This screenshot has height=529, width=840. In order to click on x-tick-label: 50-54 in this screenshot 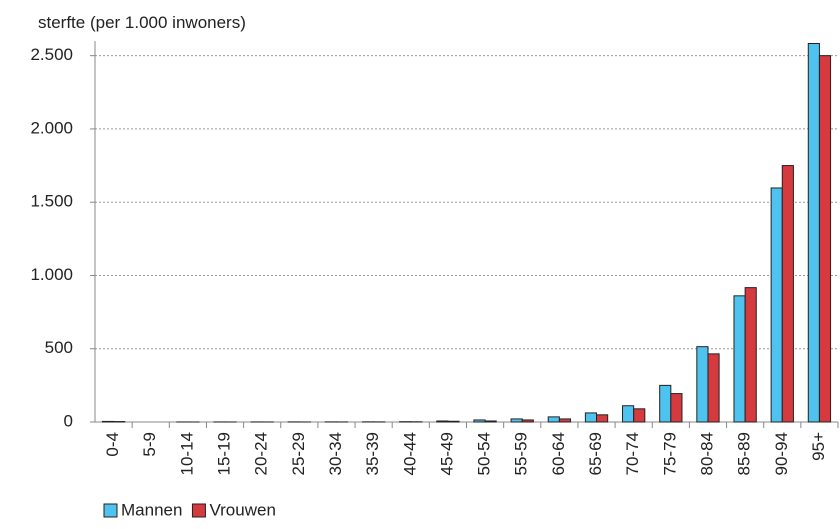, I will do `click(484, 453)`.